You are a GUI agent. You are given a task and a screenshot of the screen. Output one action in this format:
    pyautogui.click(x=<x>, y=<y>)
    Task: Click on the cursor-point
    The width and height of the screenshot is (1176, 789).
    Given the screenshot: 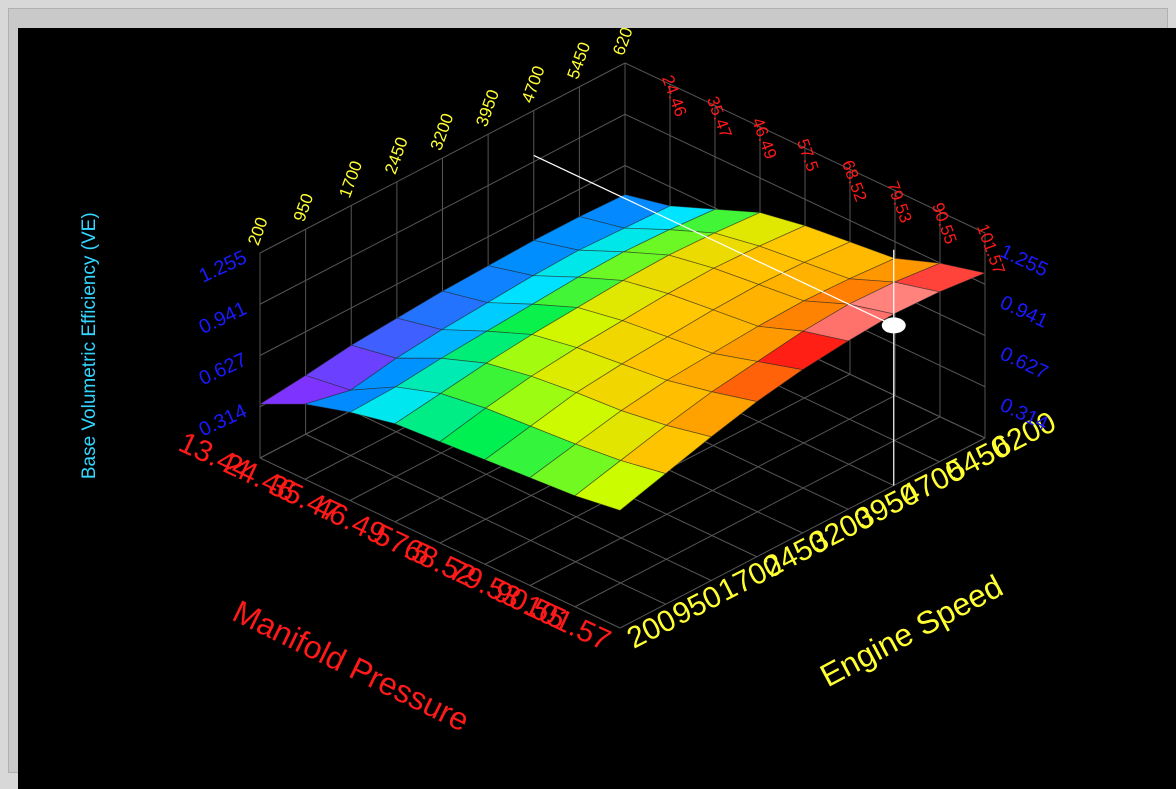 What is the action you would take?
    pyautogui.click(x=893, y=325)
    